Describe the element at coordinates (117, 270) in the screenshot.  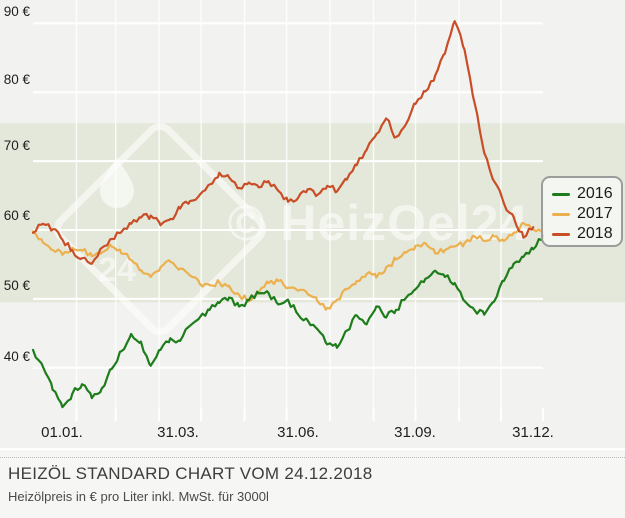
I see `svg-text: 24` at that location.